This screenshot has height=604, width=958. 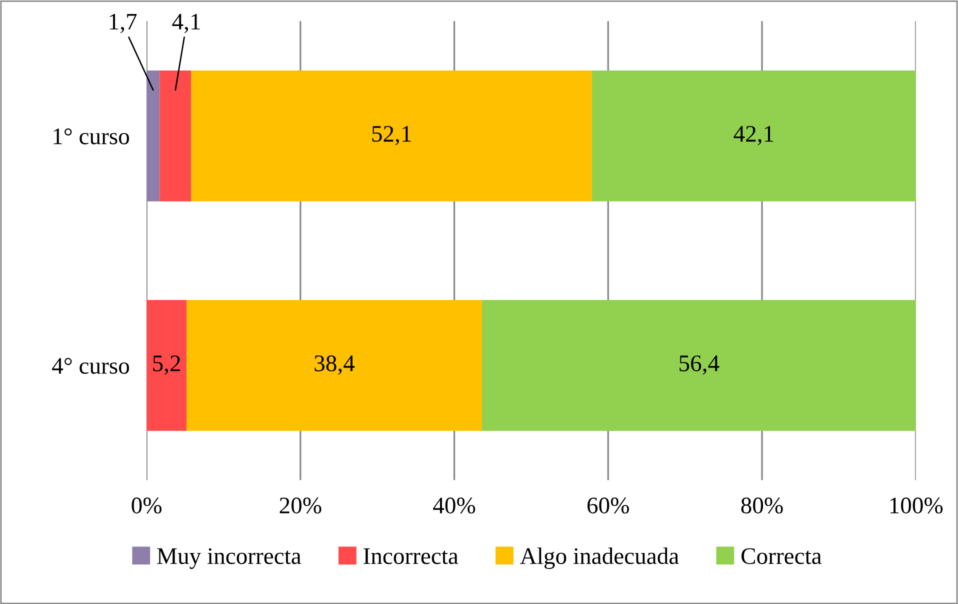 What do you see at coordinates (229, 558) in the screenshot?
I see `legend-label: Muy incorrecta` at bounding box center [229, 558].